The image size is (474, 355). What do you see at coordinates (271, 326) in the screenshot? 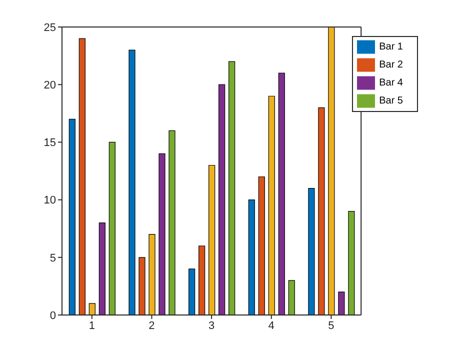
I see `x-tick-label: 4` at bounding box center [271, 326].